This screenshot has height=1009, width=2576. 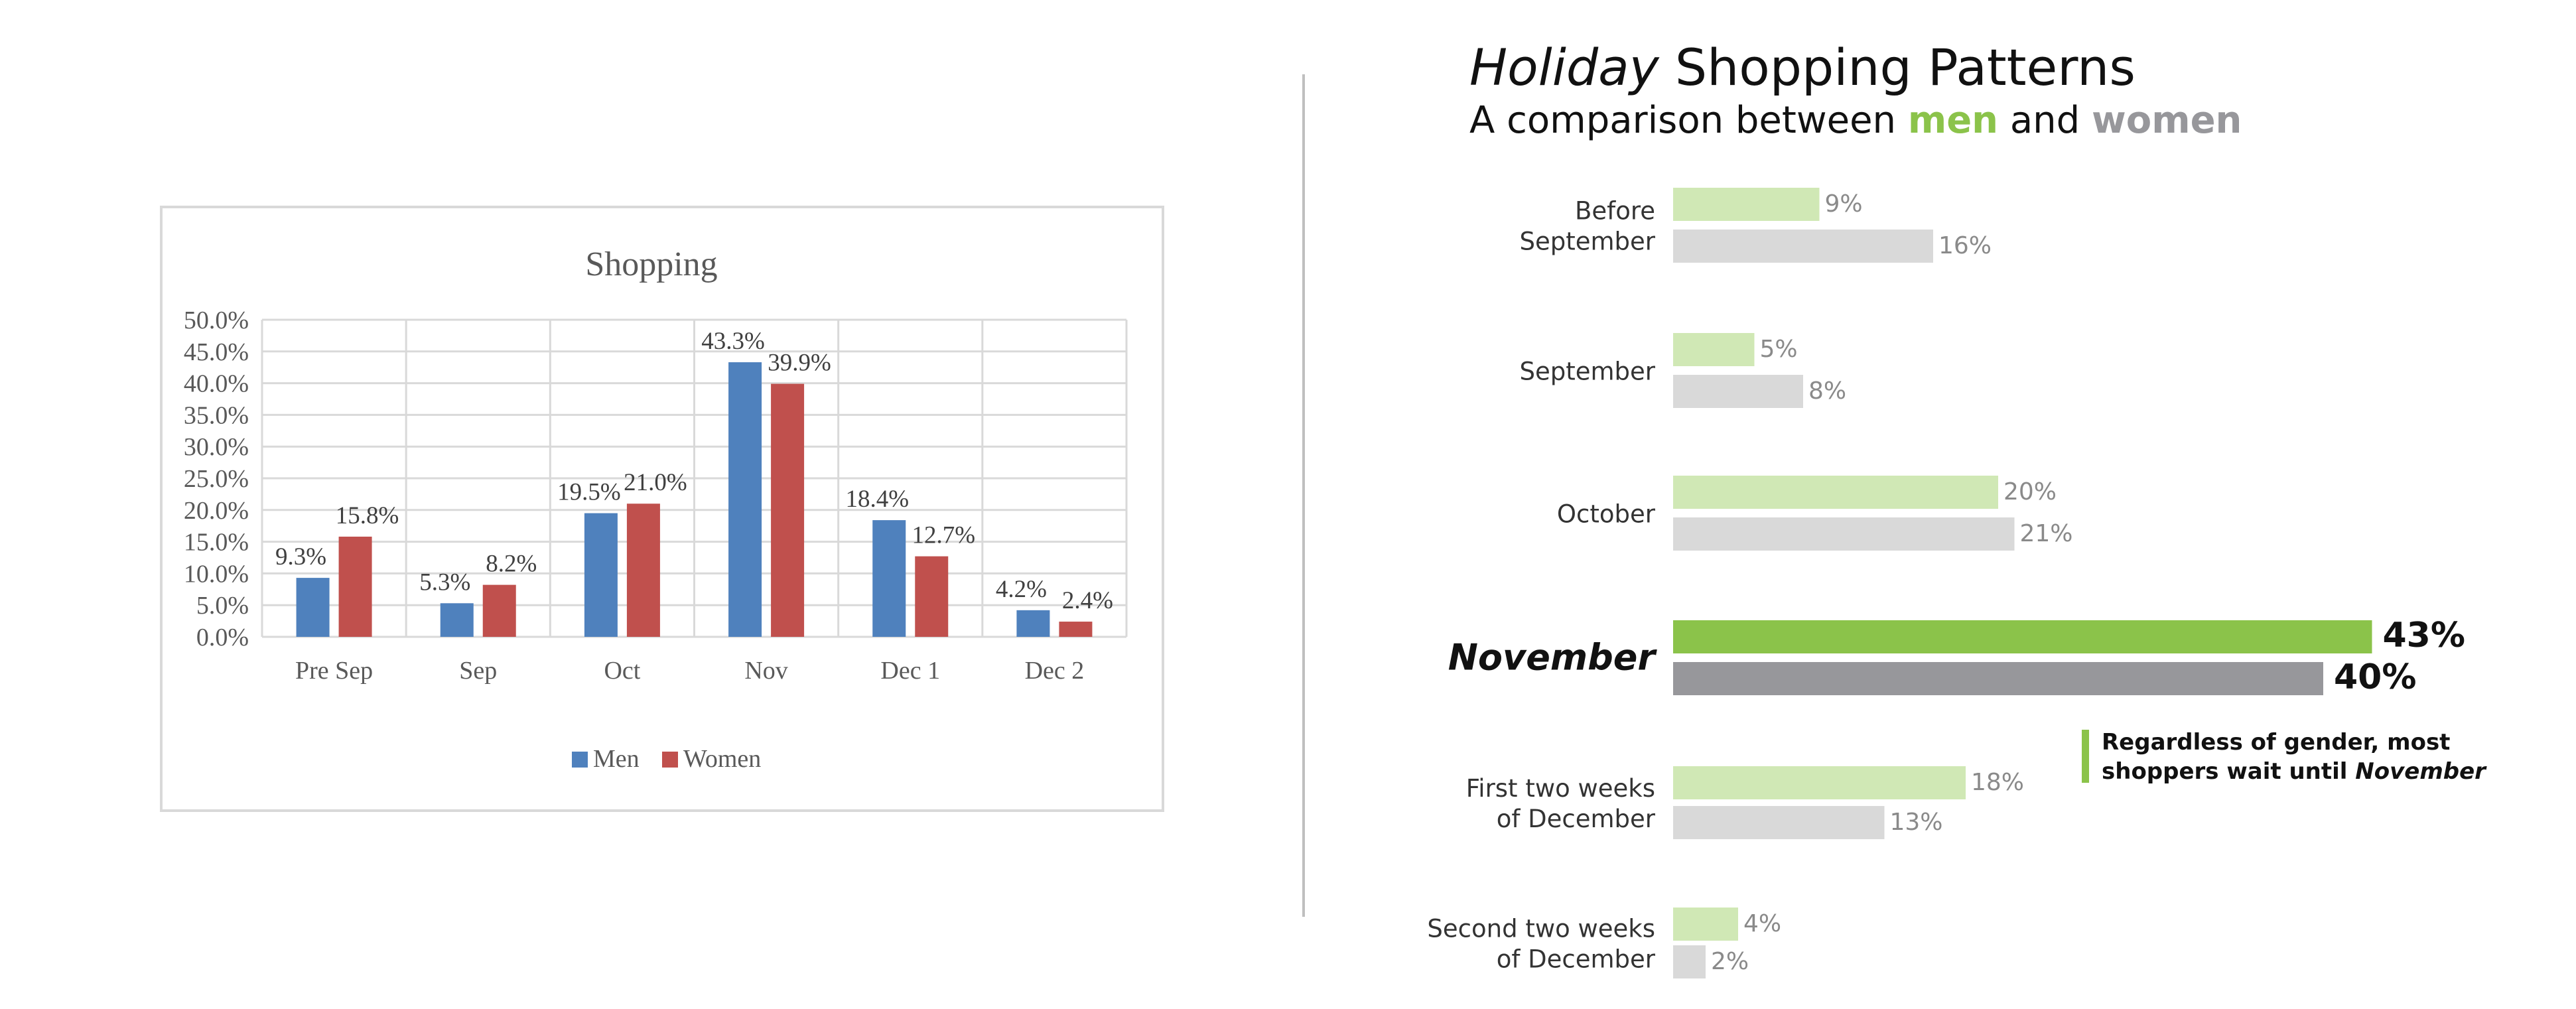 I want to click on data-label: 18.4%, so click(x=877, y=499).